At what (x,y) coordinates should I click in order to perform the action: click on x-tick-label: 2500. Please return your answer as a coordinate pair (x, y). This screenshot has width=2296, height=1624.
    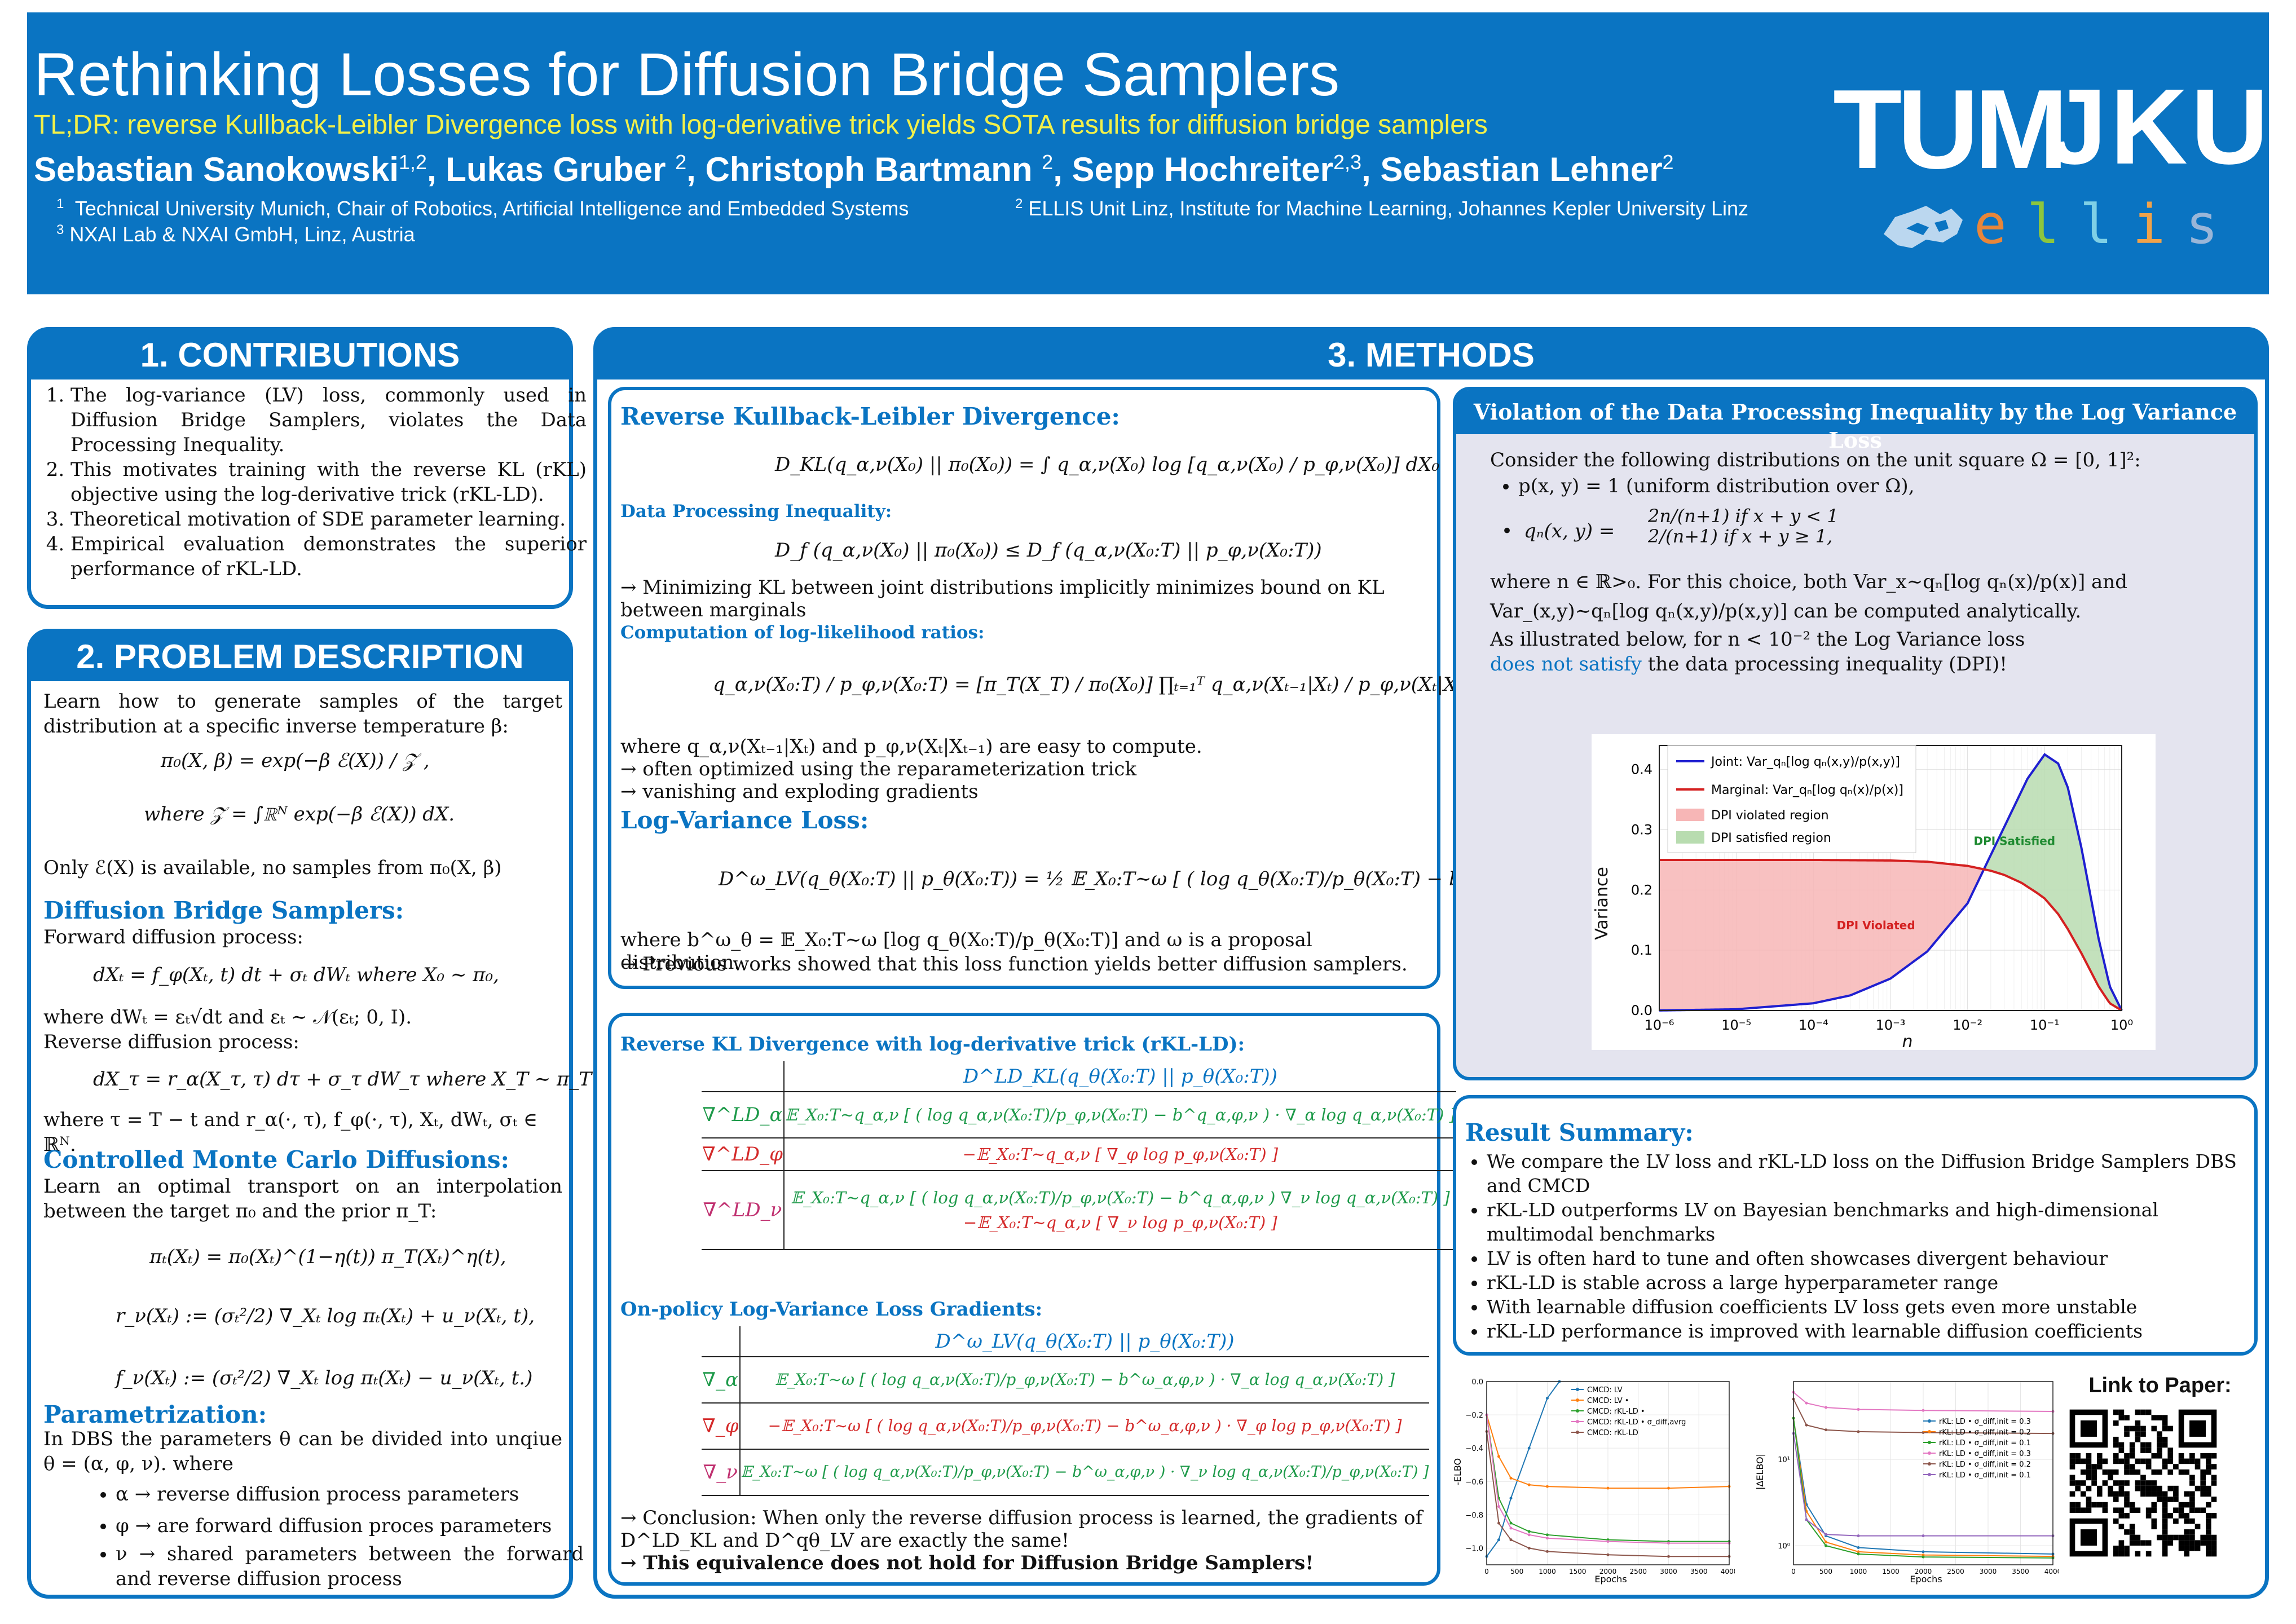
    Looking at the image, I should click on (1638, 1572).